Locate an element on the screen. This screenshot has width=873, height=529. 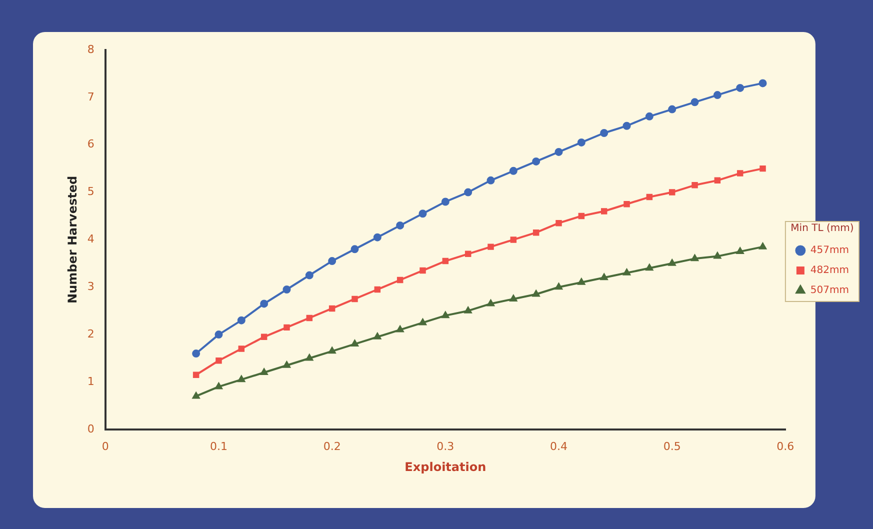
y-axis-title: Number Harvested is located at coordinates (72, 240).